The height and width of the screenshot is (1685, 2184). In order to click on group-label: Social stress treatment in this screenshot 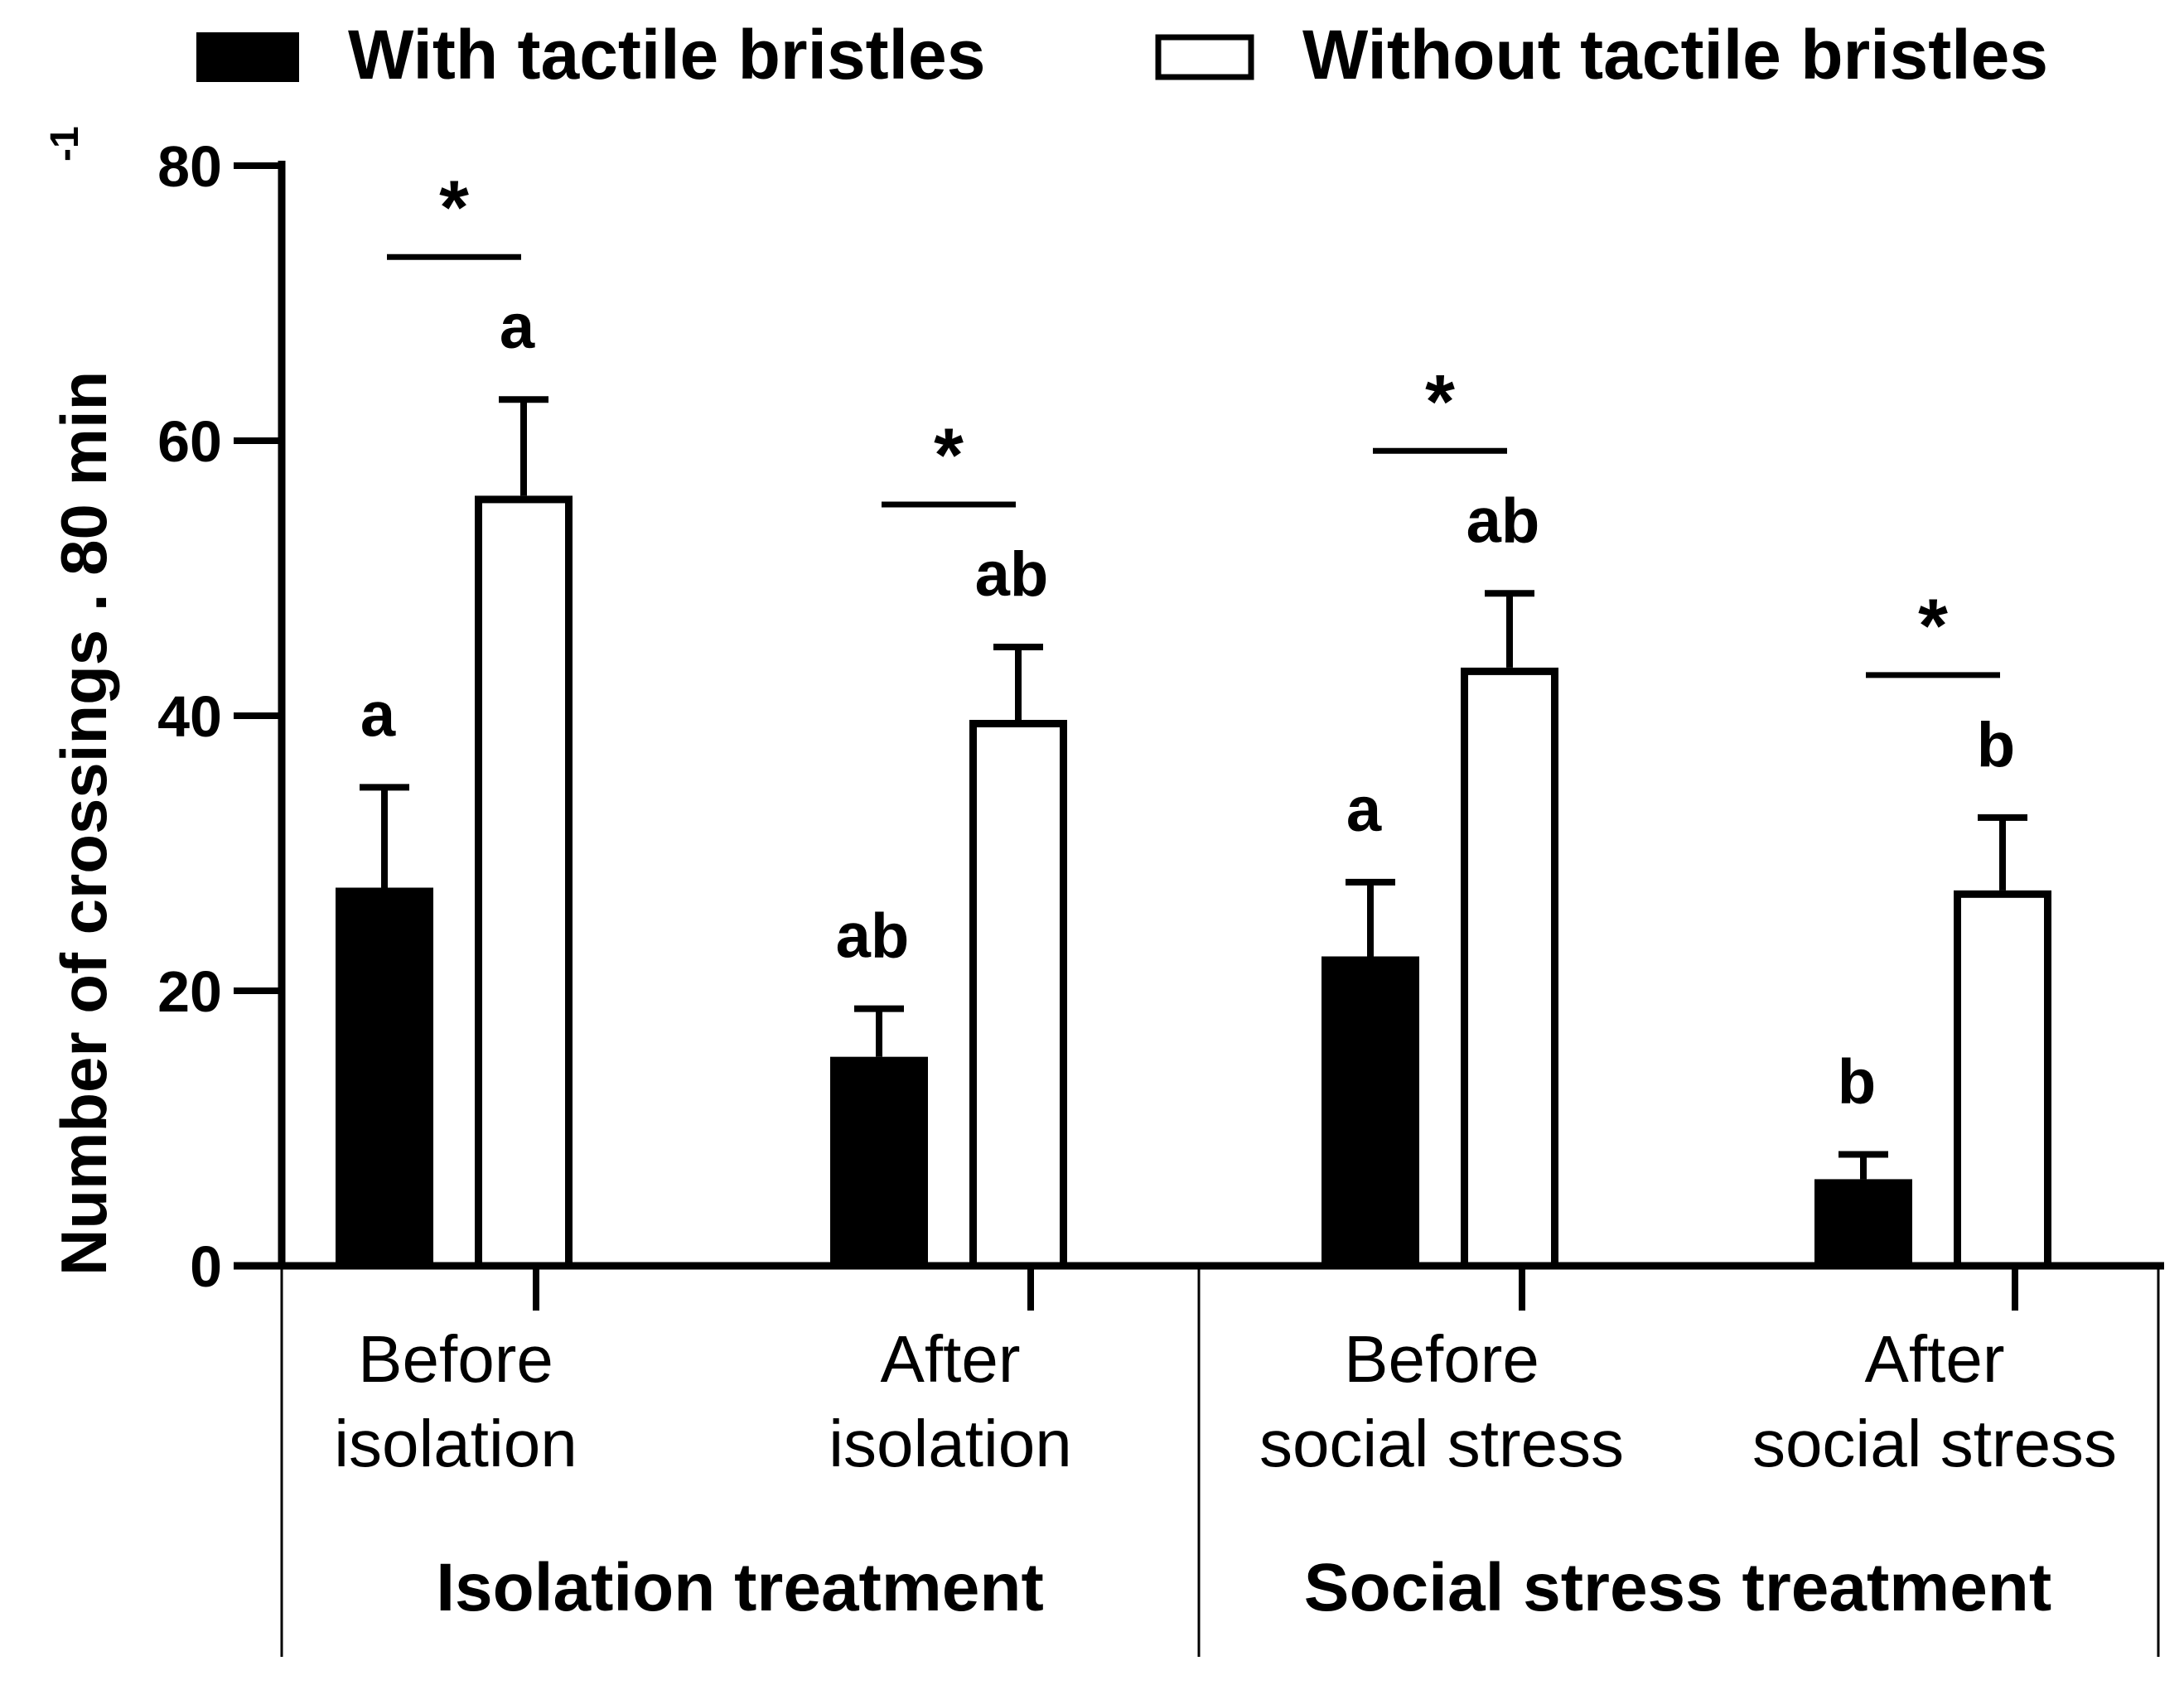, I will do `click(1677, 1587)`.